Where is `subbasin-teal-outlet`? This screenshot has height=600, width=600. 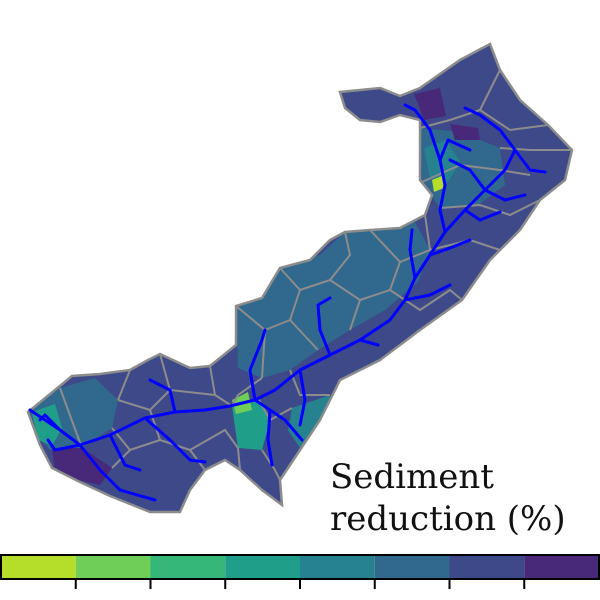
subbasin-teal-outlet is located at coordinates (47, 425).